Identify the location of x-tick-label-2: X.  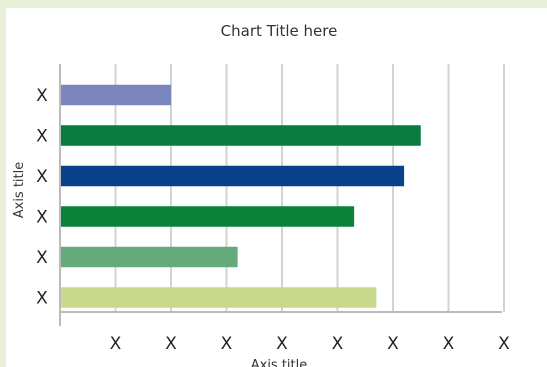
(171, 344).